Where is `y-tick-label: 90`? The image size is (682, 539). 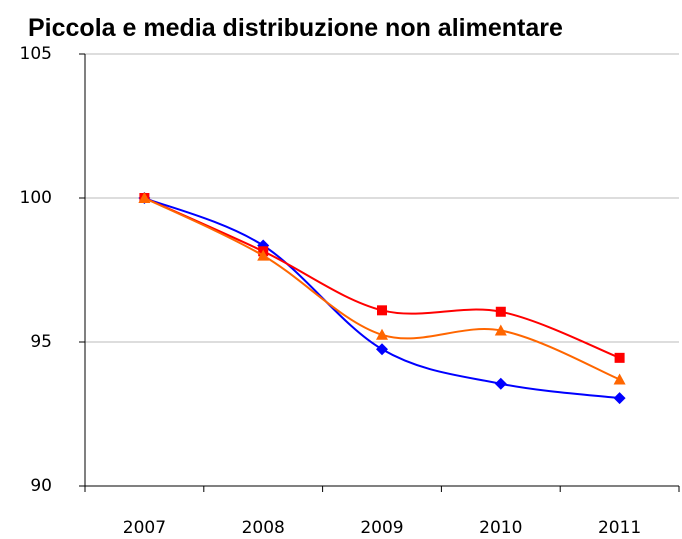
y-tick-label: 90 is located at coordinates (41, 486).